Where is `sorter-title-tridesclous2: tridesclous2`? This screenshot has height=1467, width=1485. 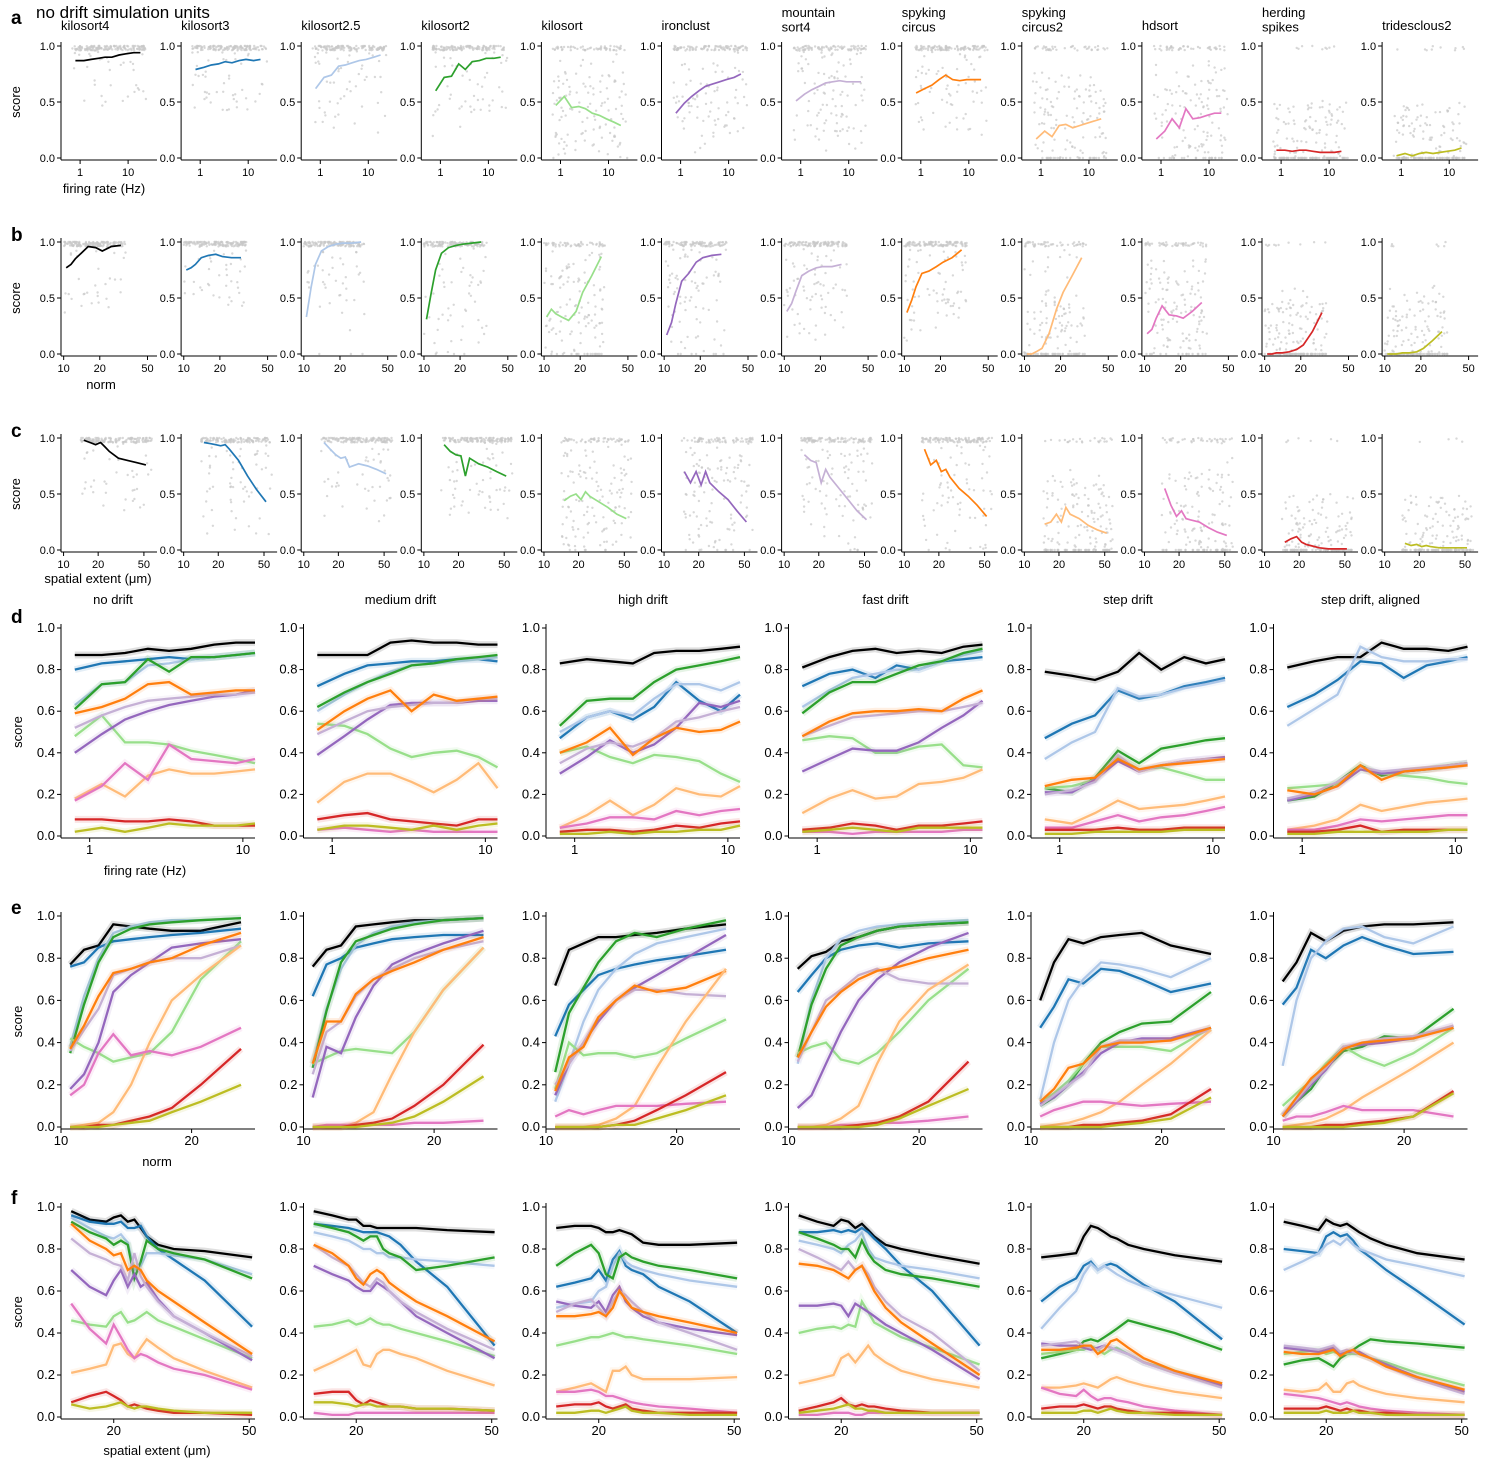 sorter-title-tridesclous2: tridesclous2 is located at coordinates (1416, 25).